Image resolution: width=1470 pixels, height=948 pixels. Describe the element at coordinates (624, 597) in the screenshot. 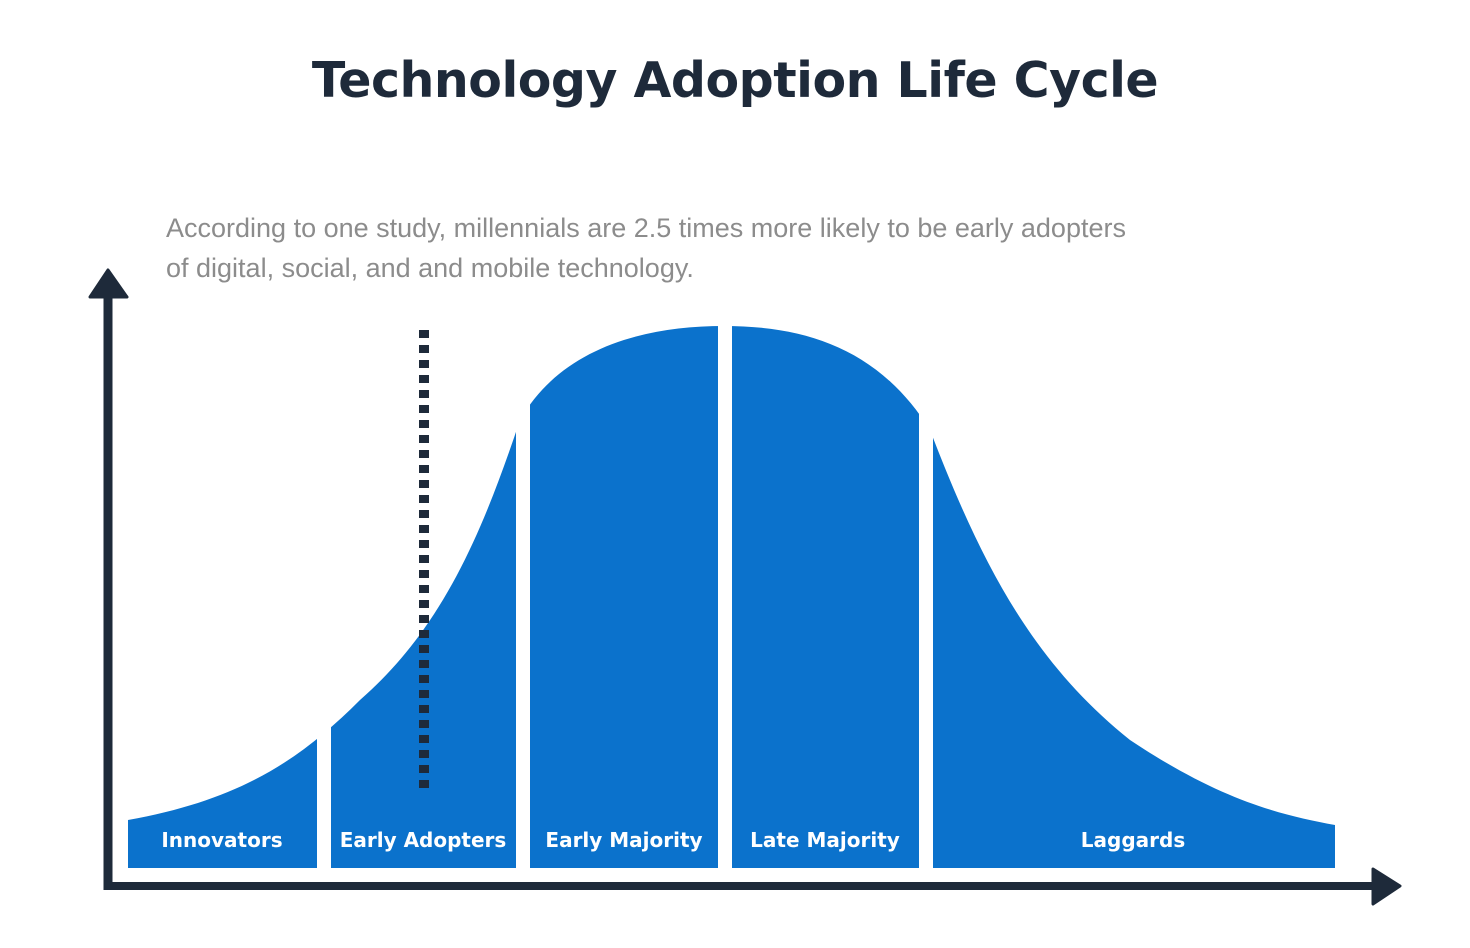

I see `segment-early-majority` at that location.